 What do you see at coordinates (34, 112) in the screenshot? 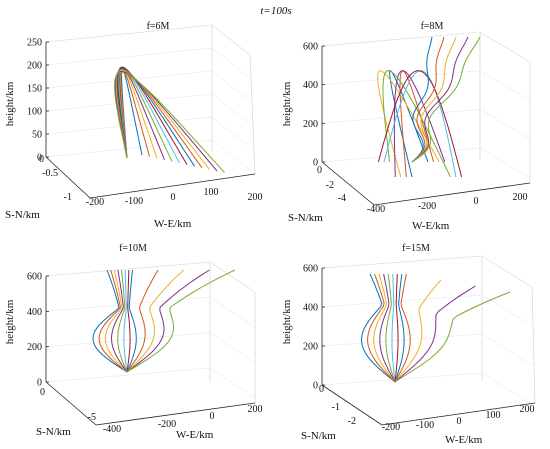
I see `height-tick-label: 100` at bounding box center [34, 112].